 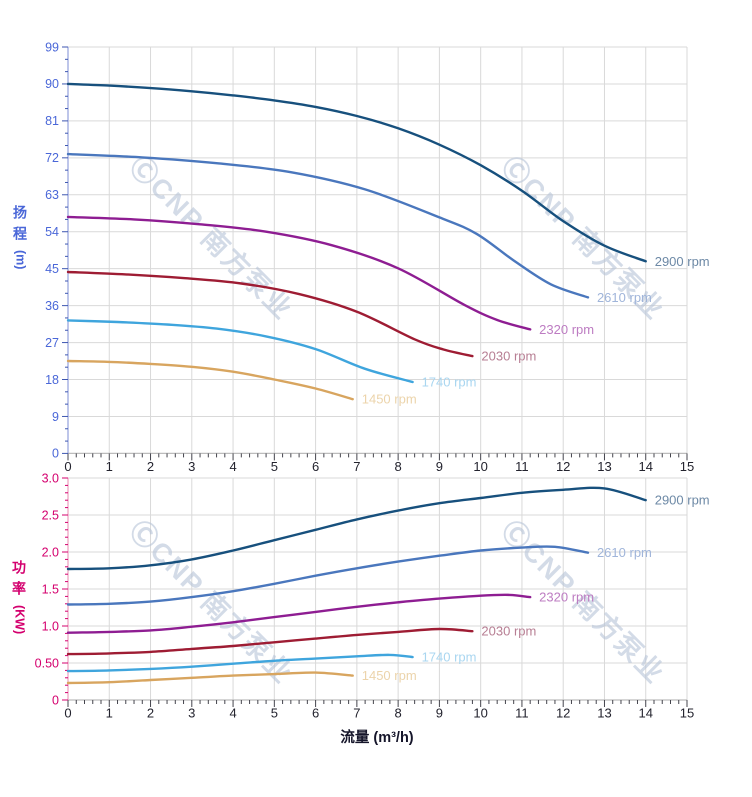 I want to click on power-x-tick-label: 15, so click(x=687, y=713).